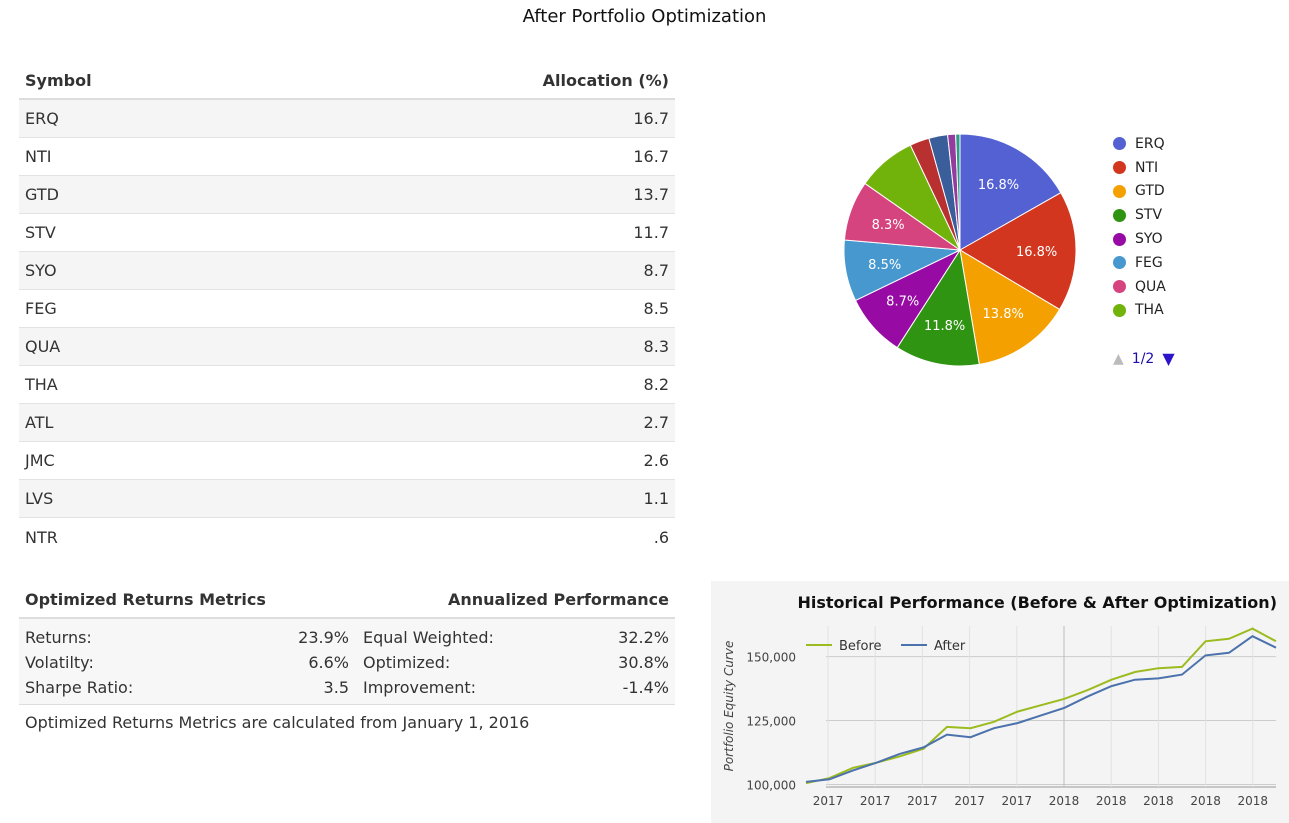 Image resolution: width=1289 pixels, height=823 pixels. What do you see at coordinates (644, 16) in the screenshot?
I see `page-title: After Portfolio Optimization` at bounding box center [644, 16].